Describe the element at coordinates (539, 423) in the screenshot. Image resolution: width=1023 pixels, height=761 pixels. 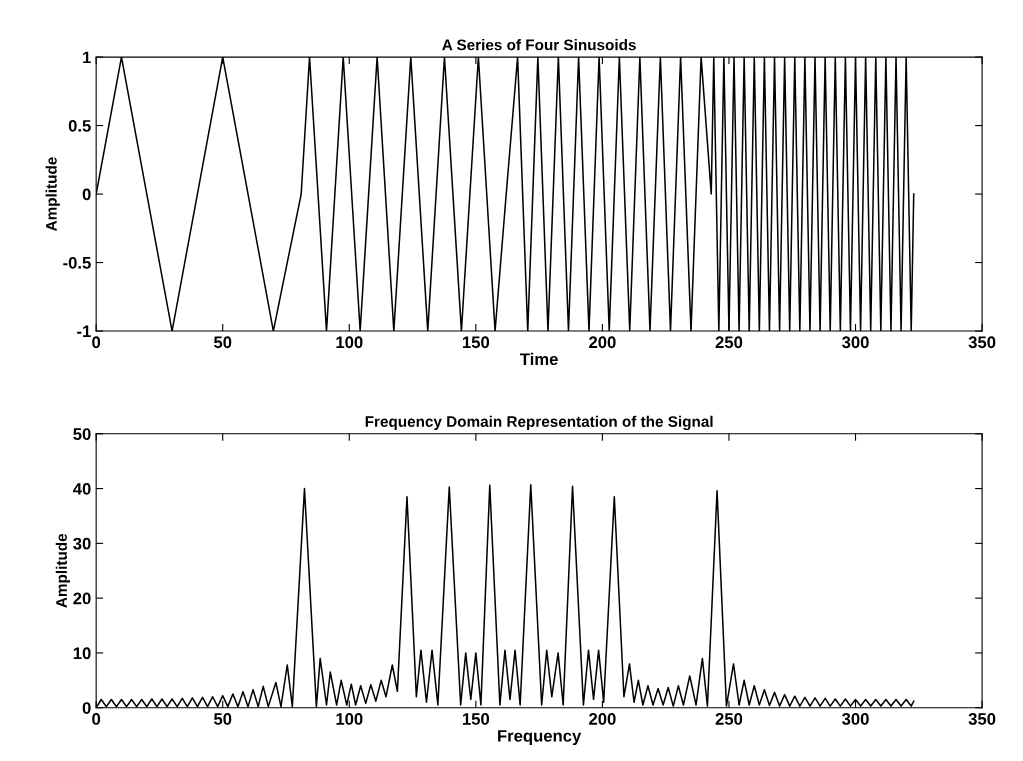
I see `chart-title: Frequency Domain Representation of the Signal` at that location.